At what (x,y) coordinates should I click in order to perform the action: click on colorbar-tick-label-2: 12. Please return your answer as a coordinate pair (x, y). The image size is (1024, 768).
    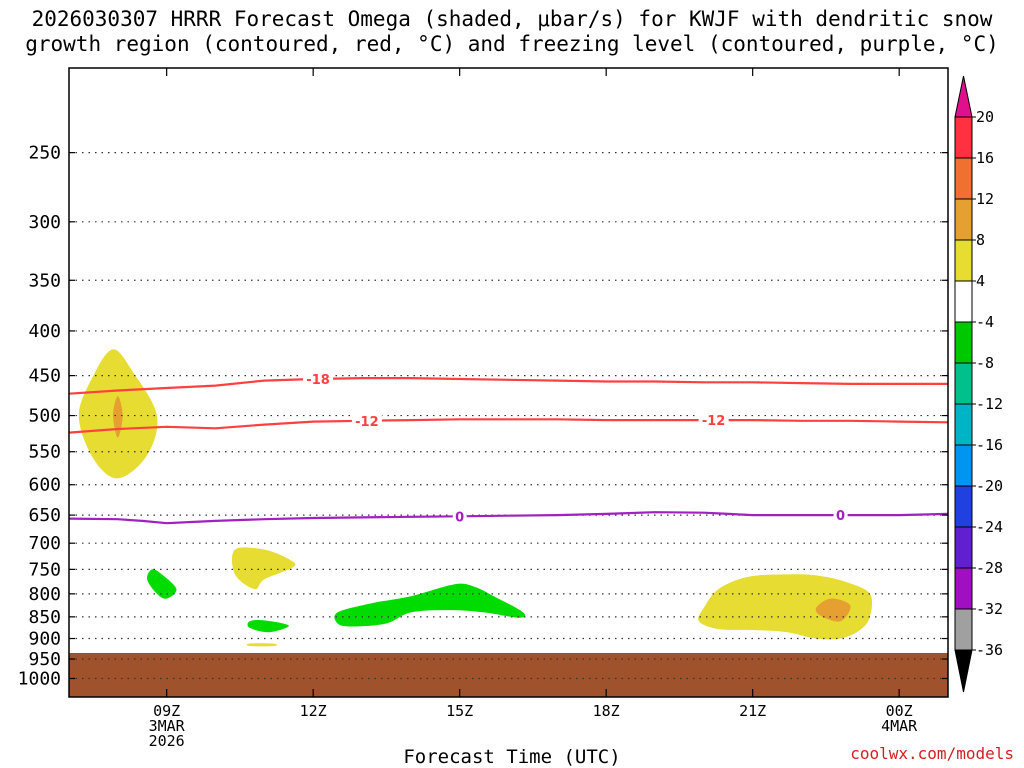
    Looking at the image, I should click on (985, 199).